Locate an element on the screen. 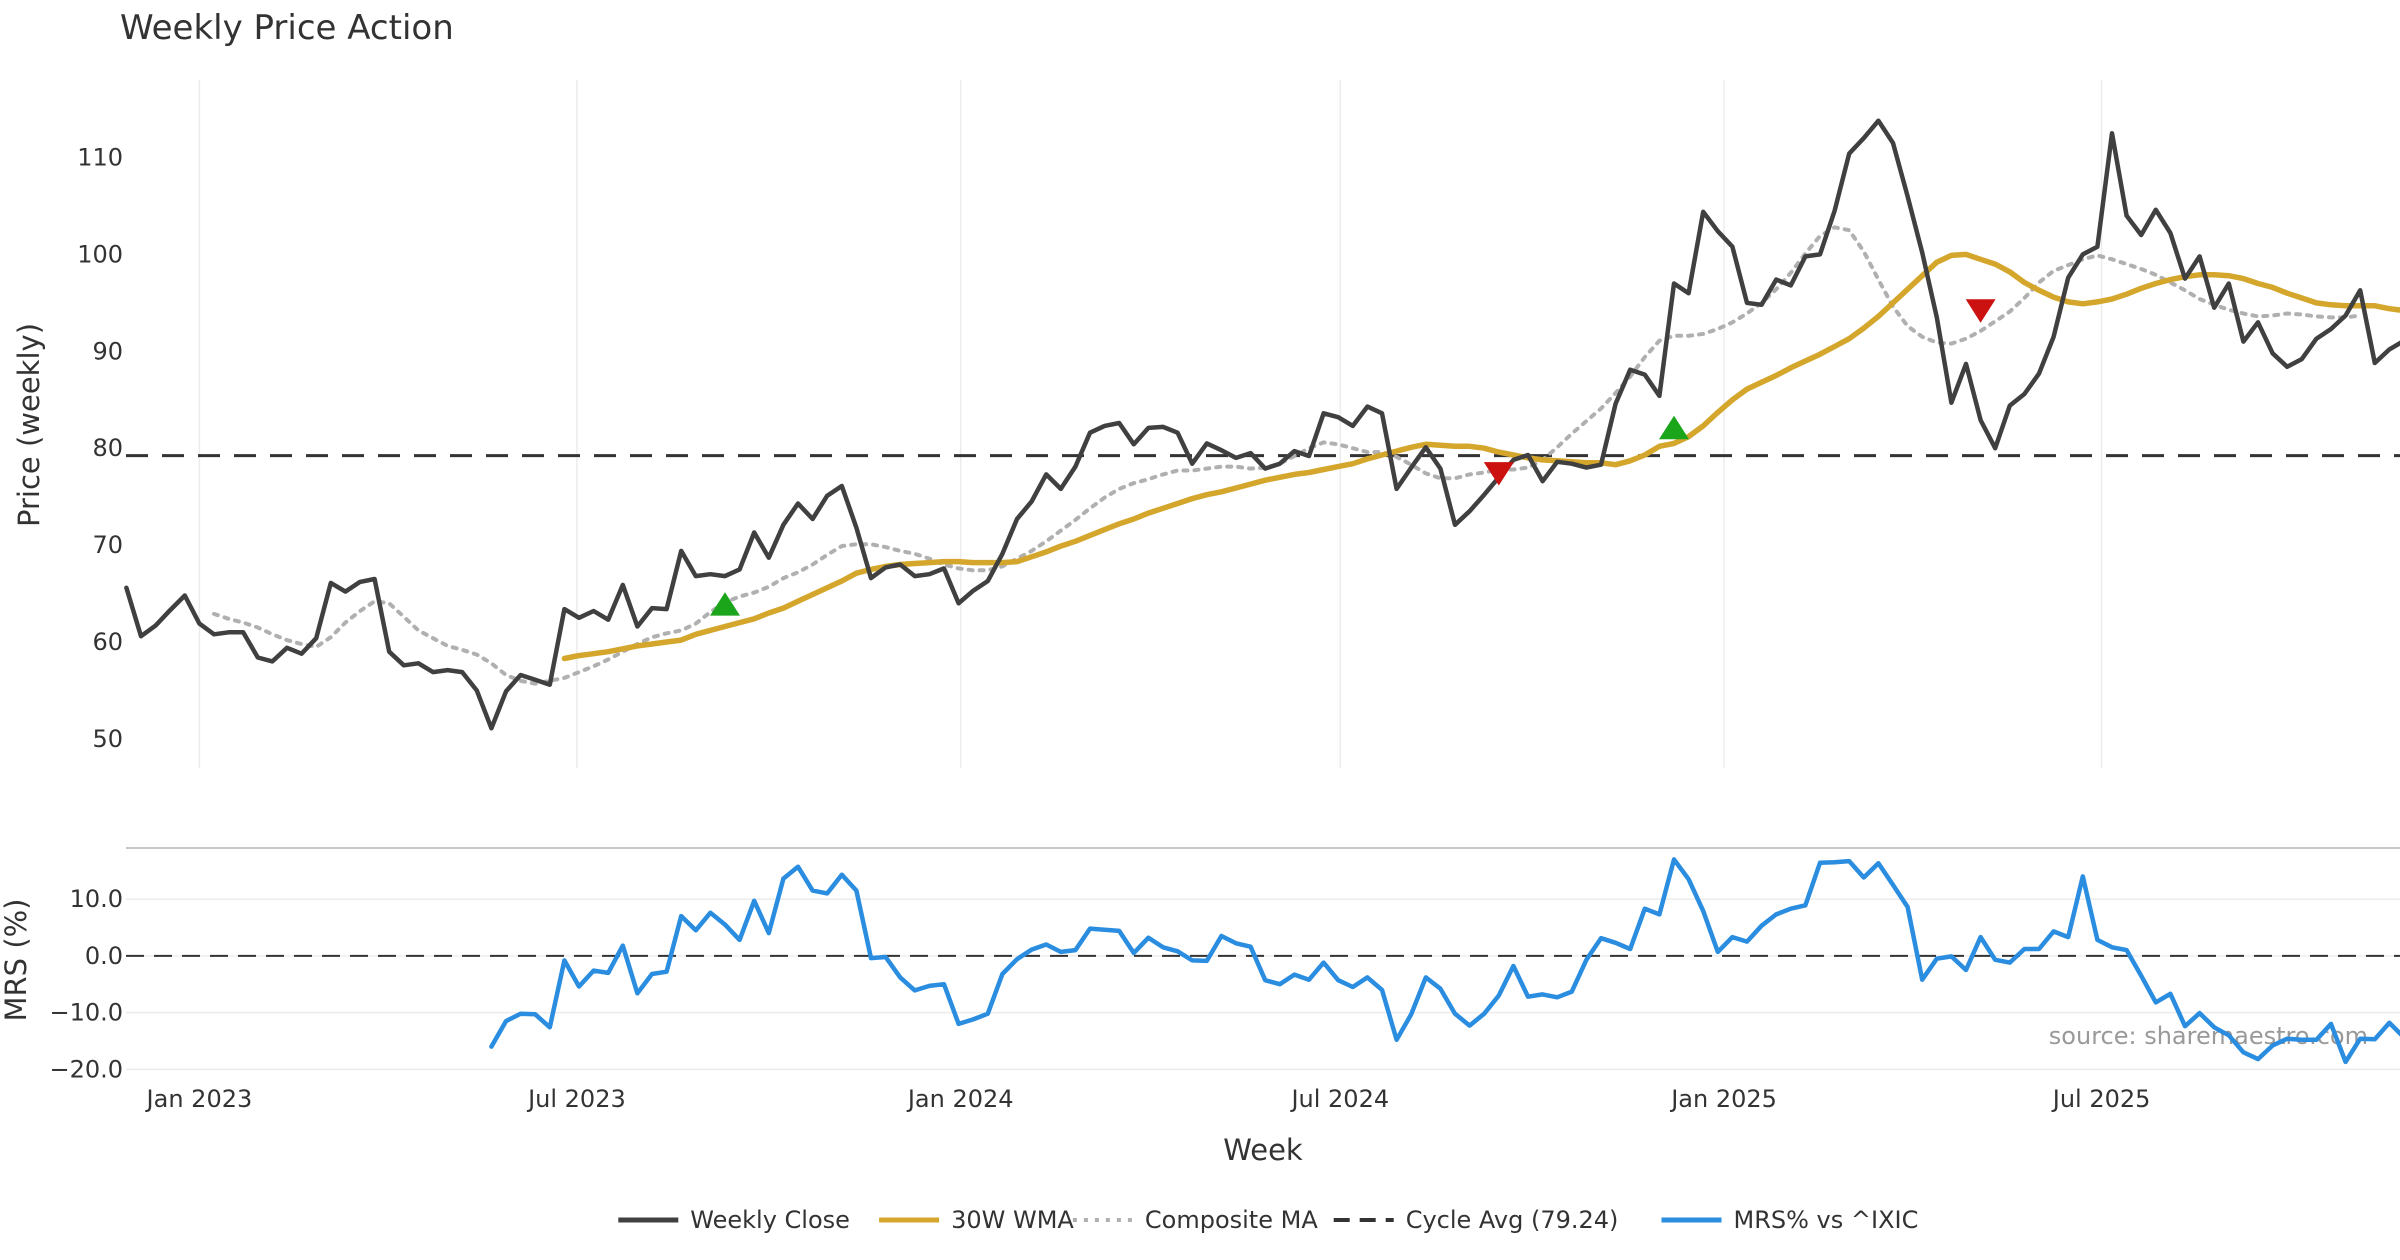 The width and height of the screenshot is (2400, 1260). legend-item: 30W WMA is located at coordinates (976, 1220).